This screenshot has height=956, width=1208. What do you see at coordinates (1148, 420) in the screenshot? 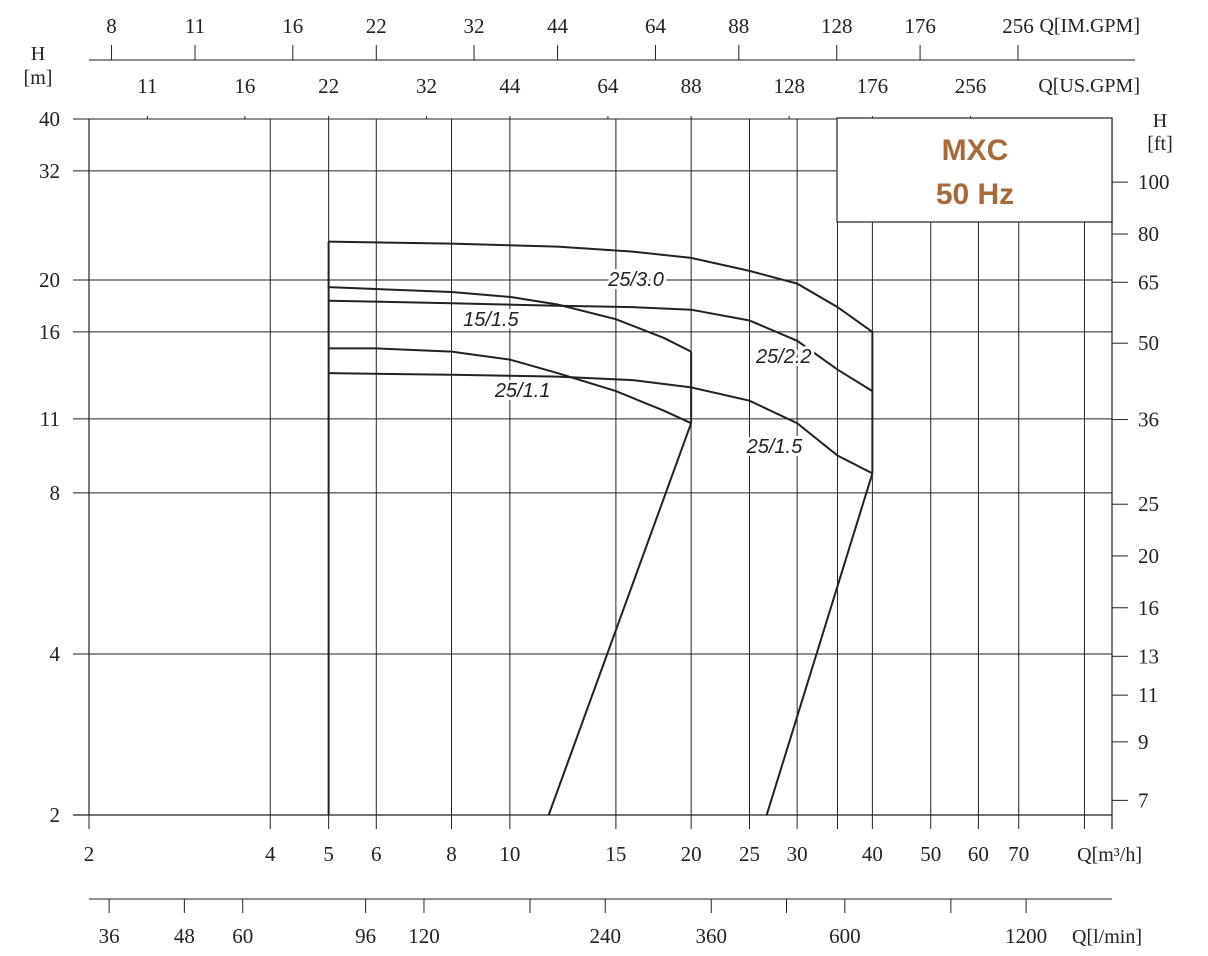
I see `right-tick-label: 36` at bounding box center [1148, 420].